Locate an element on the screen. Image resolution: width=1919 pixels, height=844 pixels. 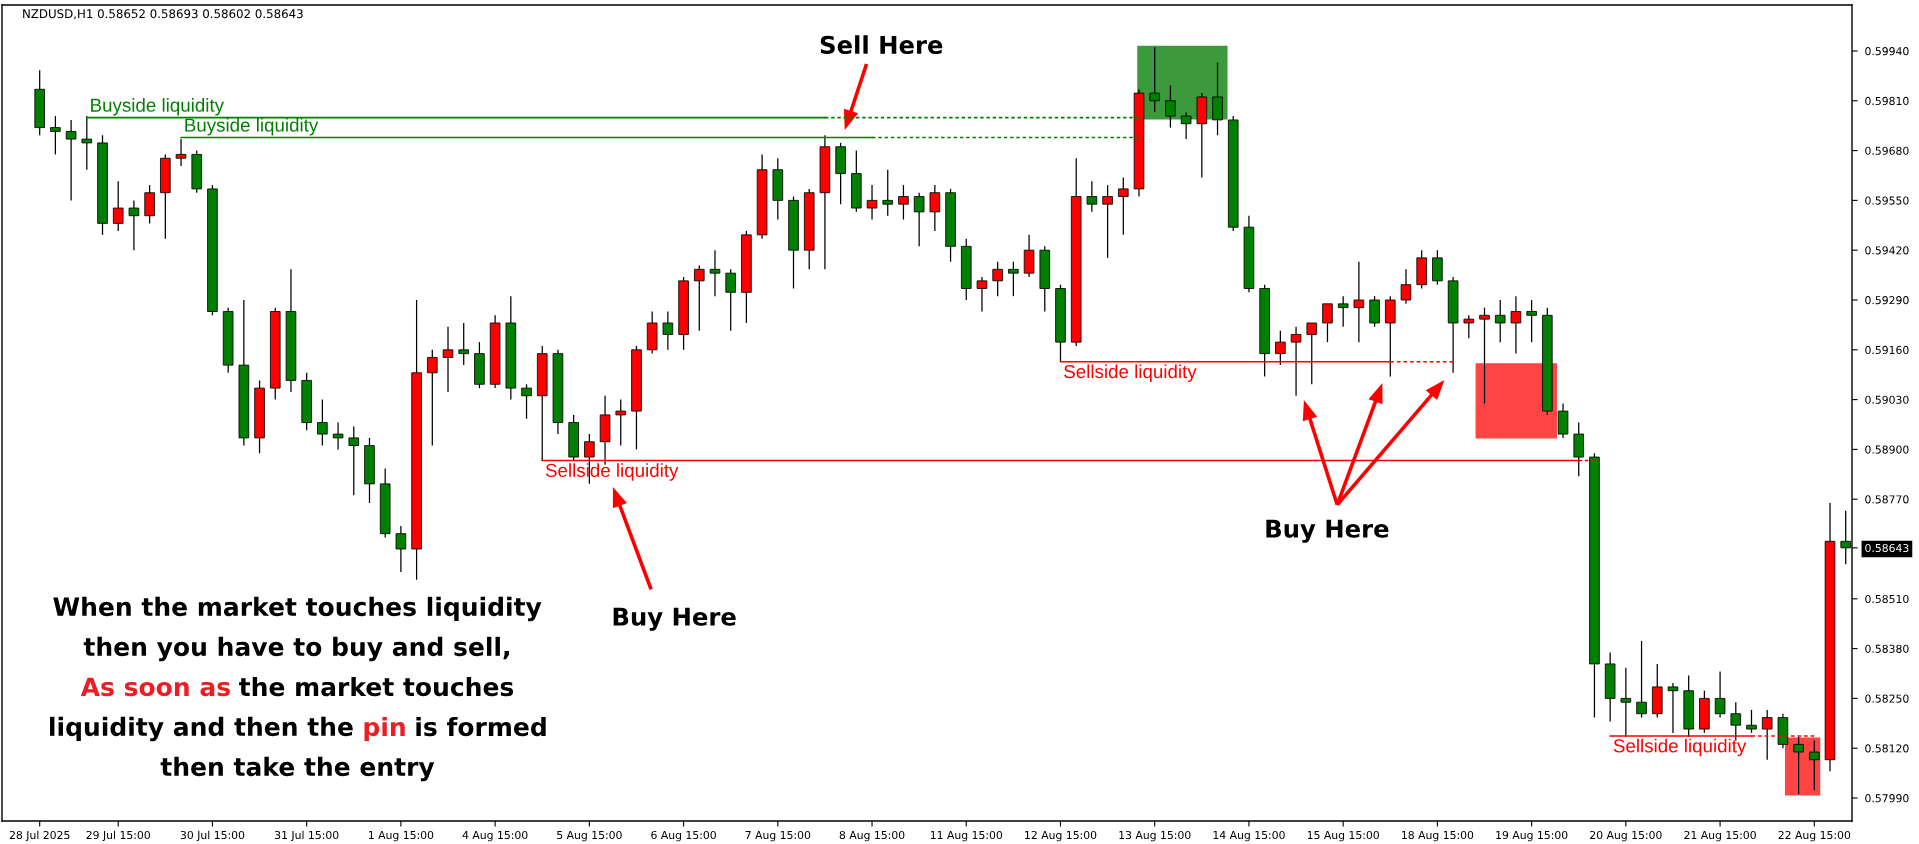
y-tick-label: 0.58380 is located at coordinates (1887, 648).